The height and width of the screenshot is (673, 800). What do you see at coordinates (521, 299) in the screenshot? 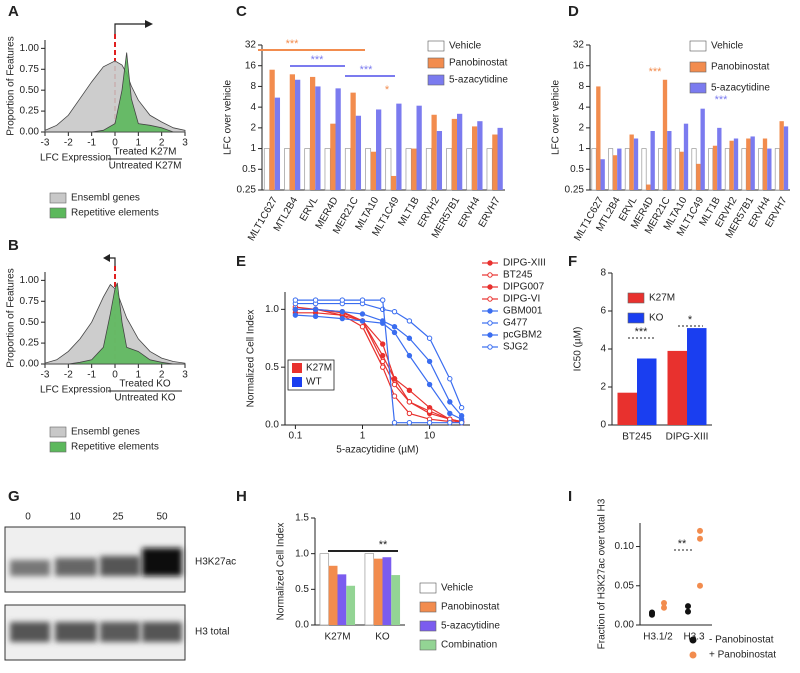
I see `legend-label: DIPG-VI` at bounding box center [521, 299].